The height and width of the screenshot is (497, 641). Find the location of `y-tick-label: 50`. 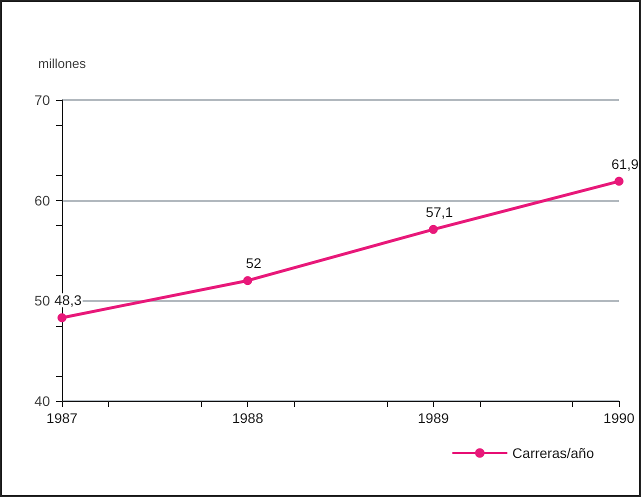

y-tick-label: 50 is located at coordinates (42, 300).